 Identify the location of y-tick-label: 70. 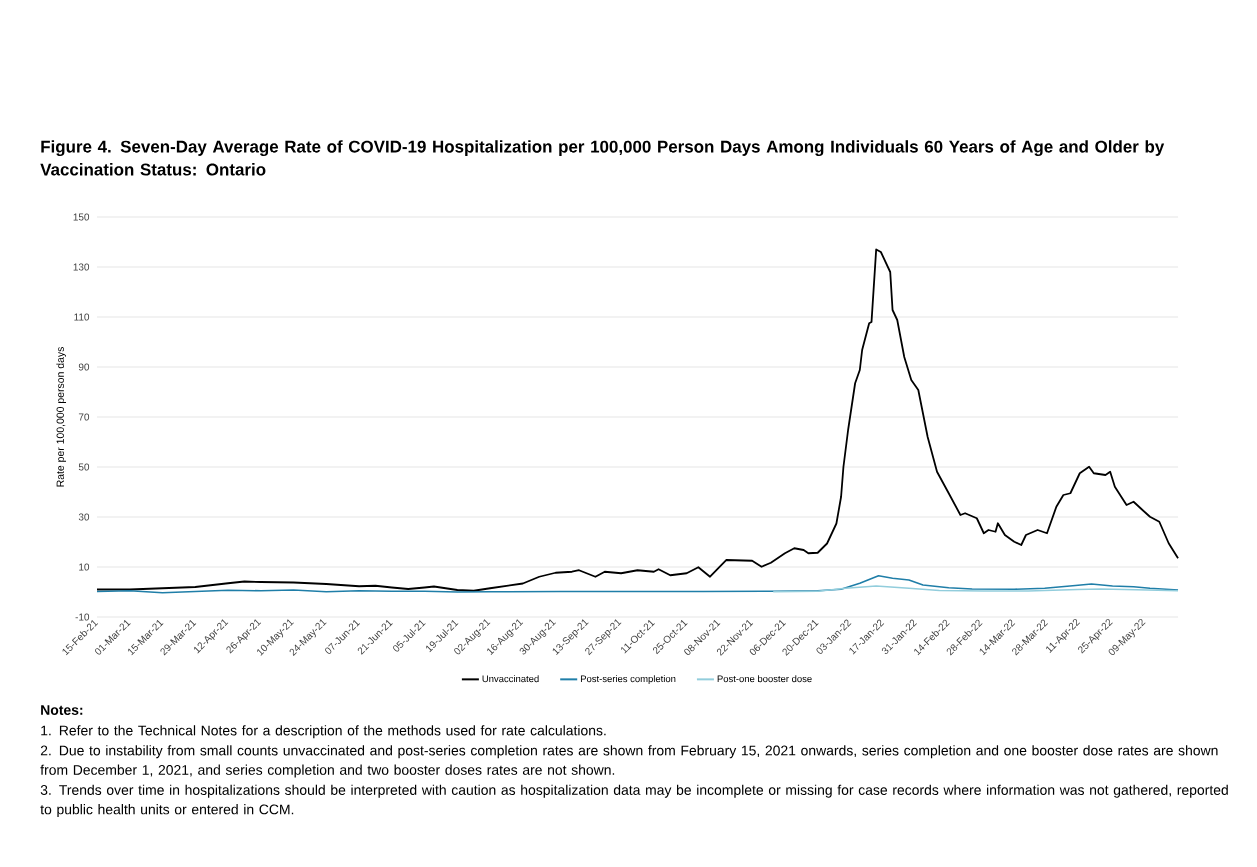
(84, 417).